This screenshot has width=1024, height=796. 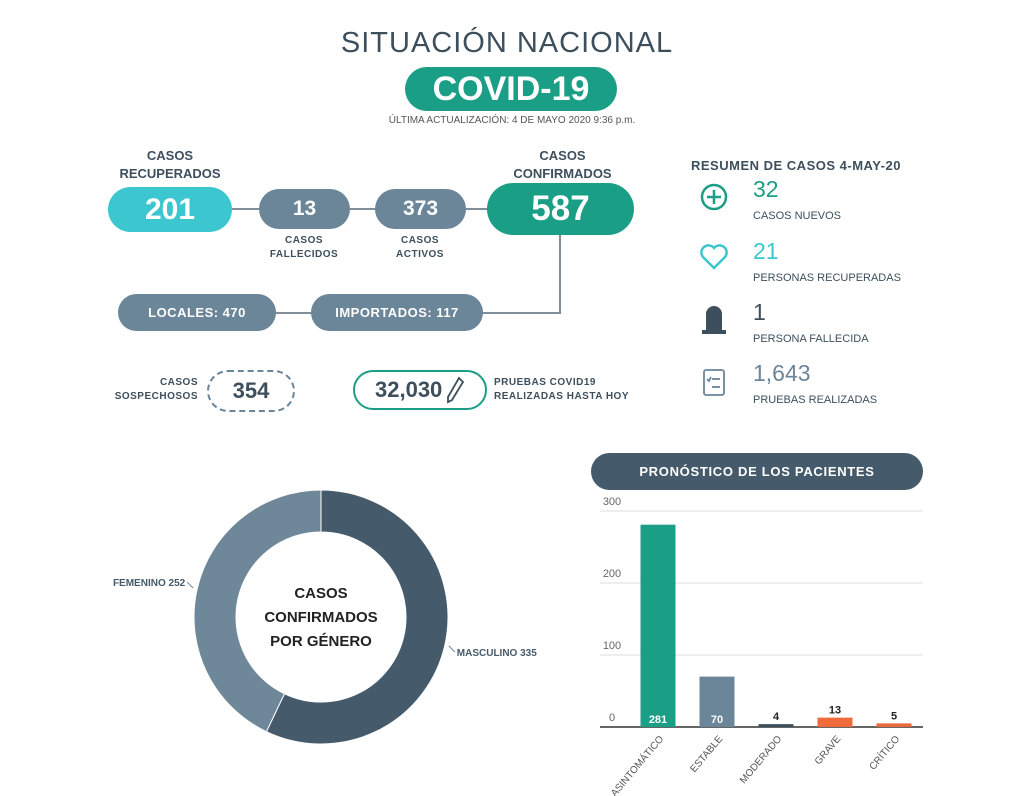 I want to click on imported: IMPORTADOS: 117, so click(x=397, y=312).